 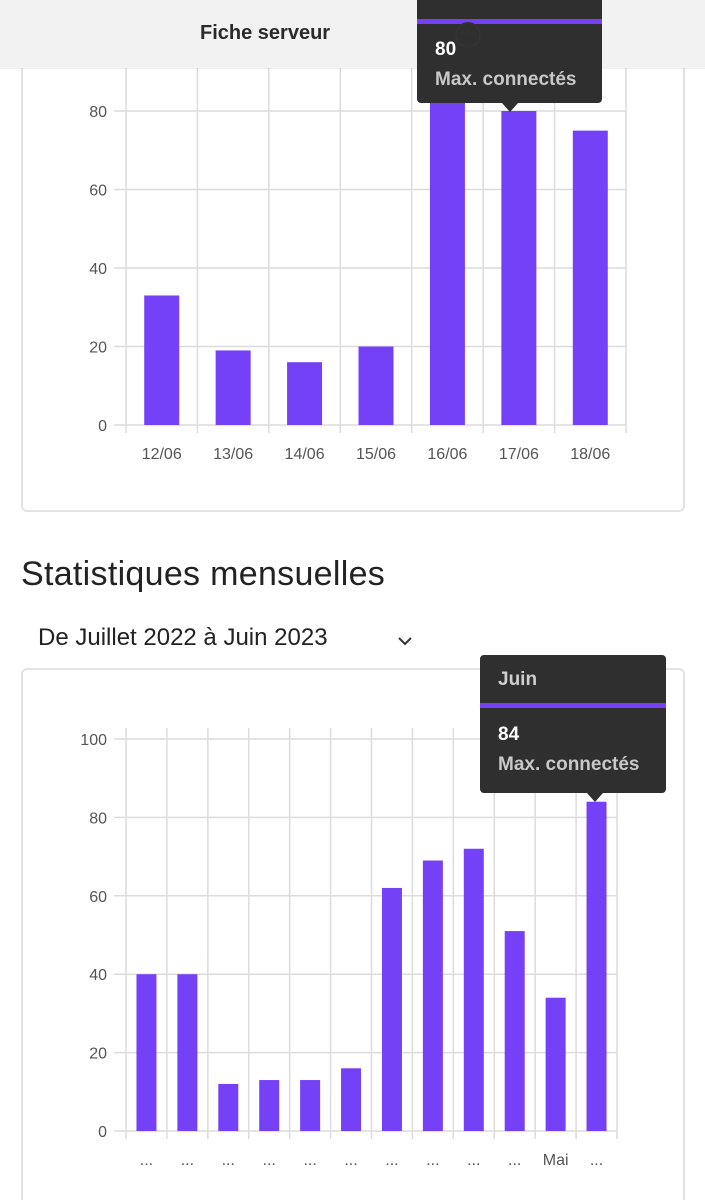 I want to click on x-tick-label: 14/06, so click(x=305, y=454).